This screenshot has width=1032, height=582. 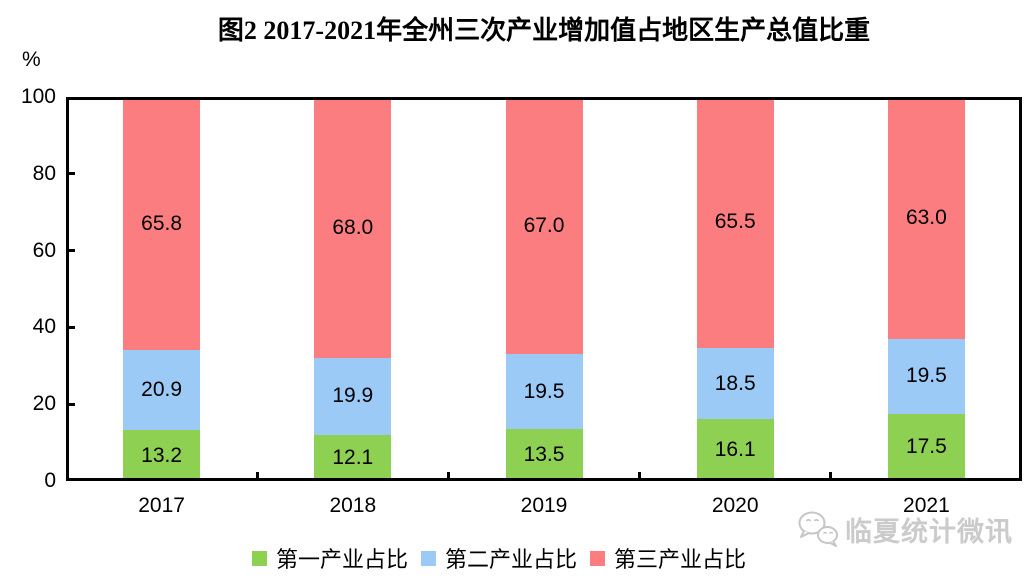 I want to click on bar-segment: 13.5, so click(x=544, y=455).